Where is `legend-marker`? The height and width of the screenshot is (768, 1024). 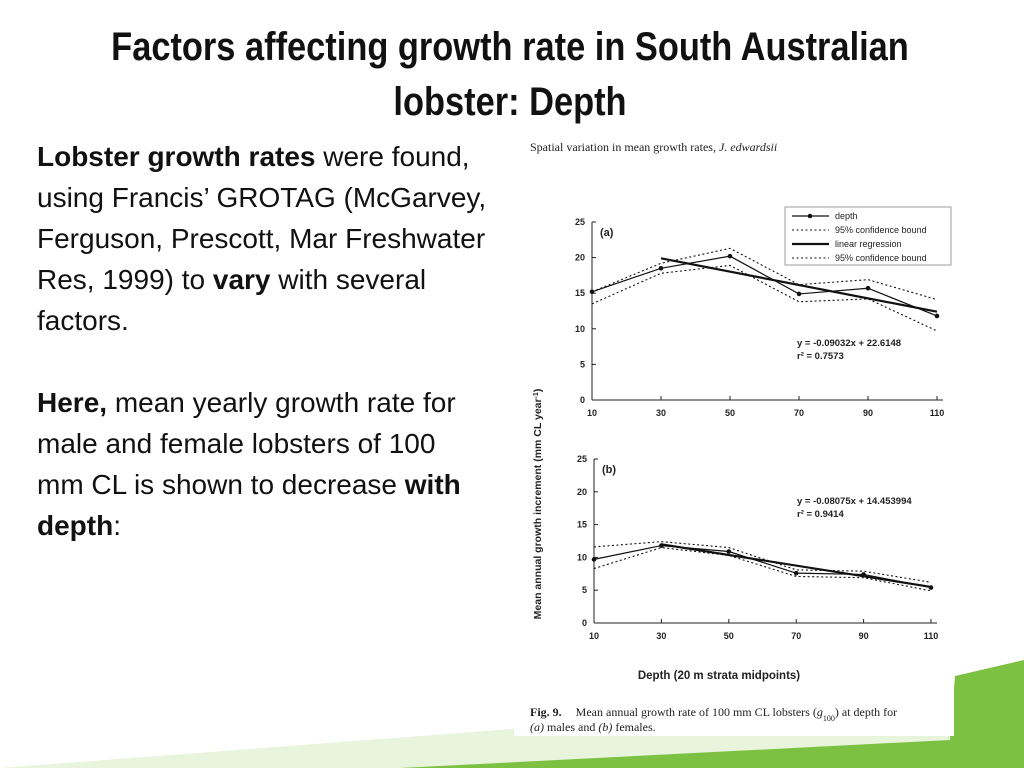
legend-marker is located at coordinates (810, 216).